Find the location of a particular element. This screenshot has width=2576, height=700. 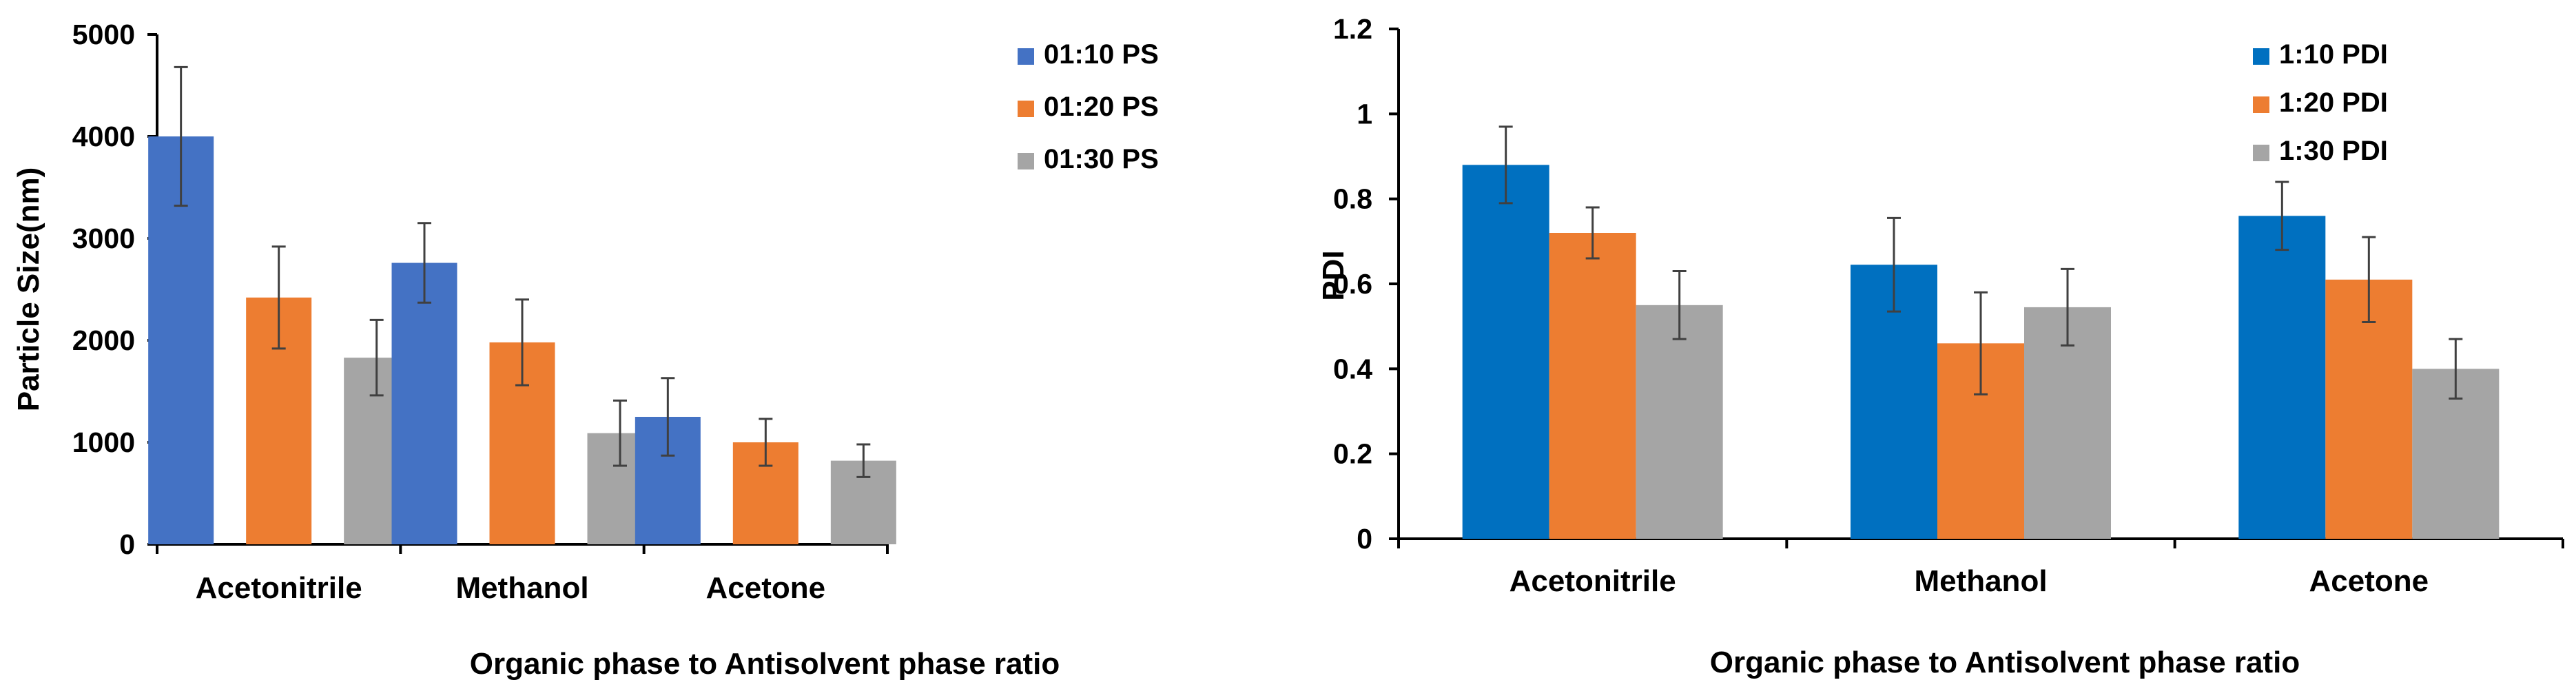

y-tick-label: 3000 is located at coordinates (103, 239).